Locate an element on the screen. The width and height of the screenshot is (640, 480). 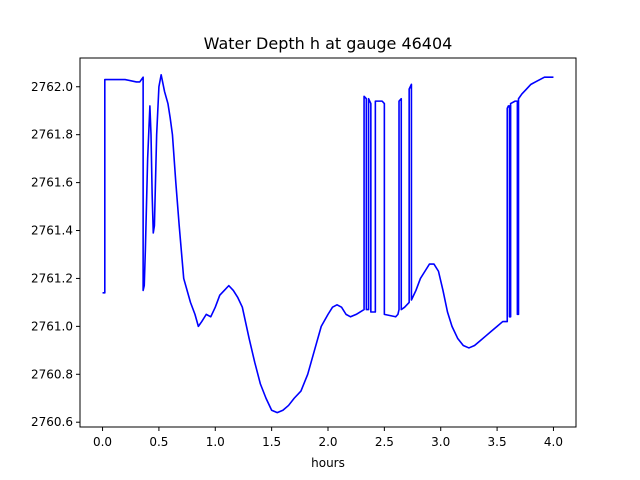
x-tick-label: 1.0 is located at coordinates (215, 442).